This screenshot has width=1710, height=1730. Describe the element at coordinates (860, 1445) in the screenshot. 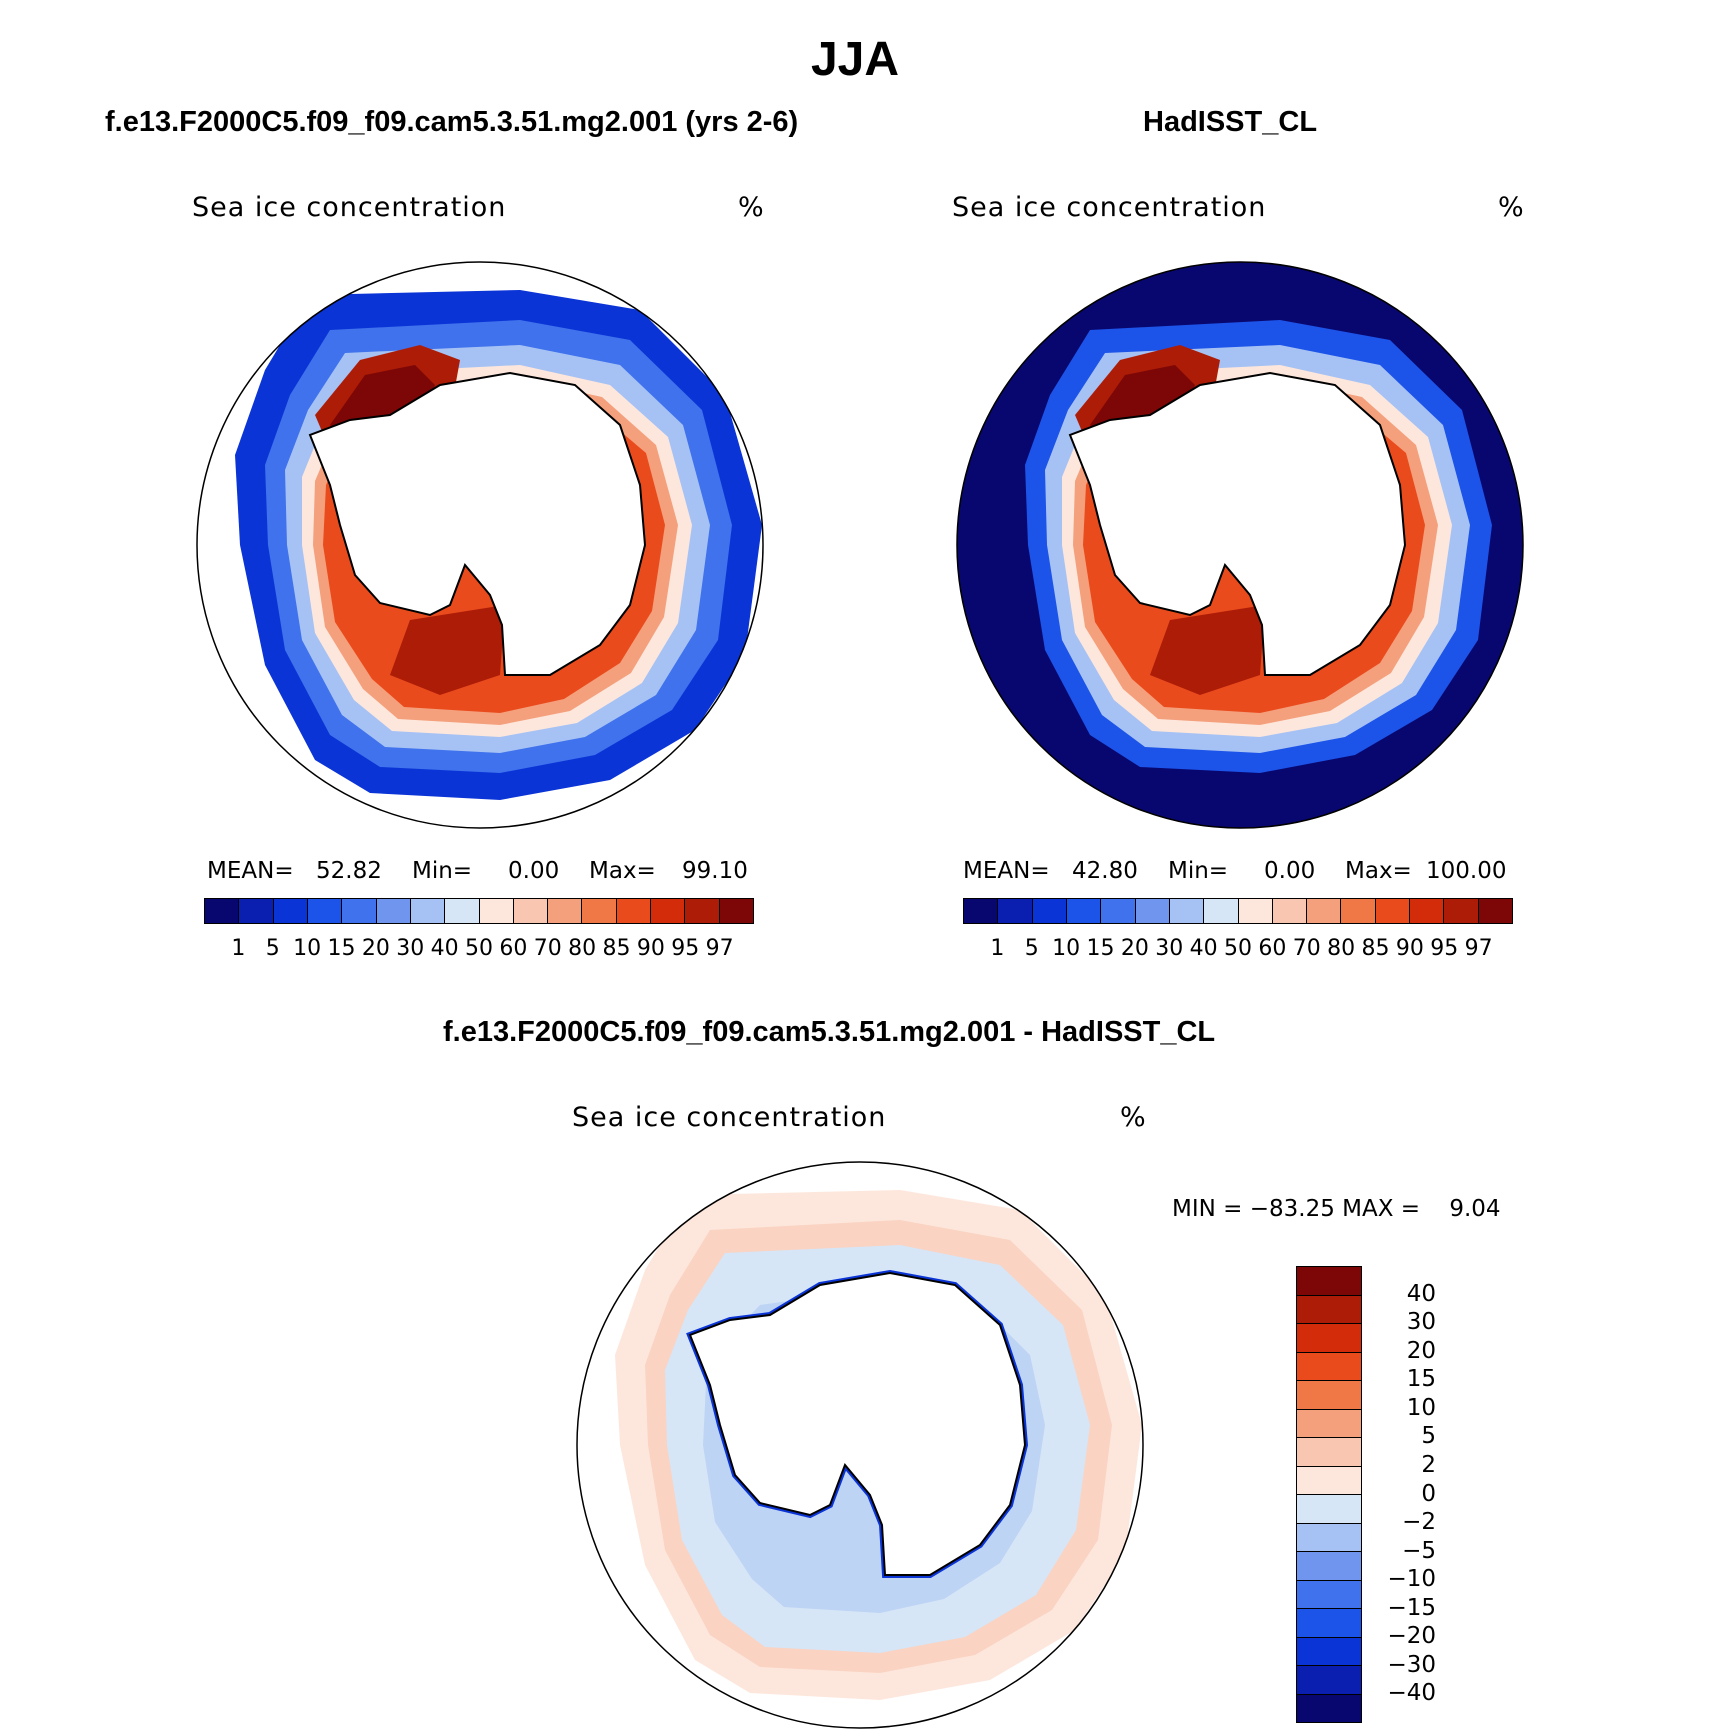

I see `polar-map-diff` at that location.